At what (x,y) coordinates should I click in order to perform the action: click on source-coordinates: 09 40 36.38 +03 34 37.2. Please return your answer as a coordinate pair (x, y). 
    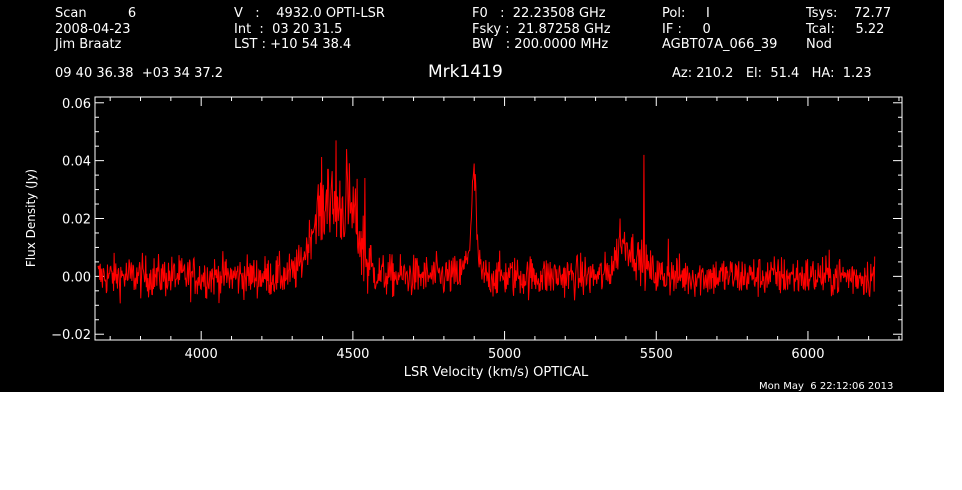
    Looking at the image, I should click on (139, 73).